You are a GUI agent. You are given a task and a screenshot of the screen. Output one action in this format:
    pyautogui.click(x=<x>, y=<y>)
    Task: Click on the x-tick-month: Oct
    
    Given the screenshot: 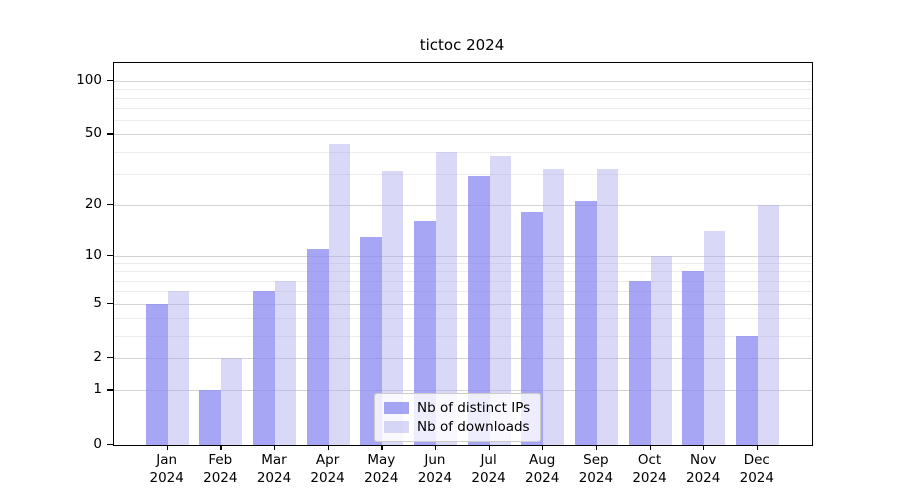 What is the action you would take?
    pyautogui.click(x=649, y=460)
    